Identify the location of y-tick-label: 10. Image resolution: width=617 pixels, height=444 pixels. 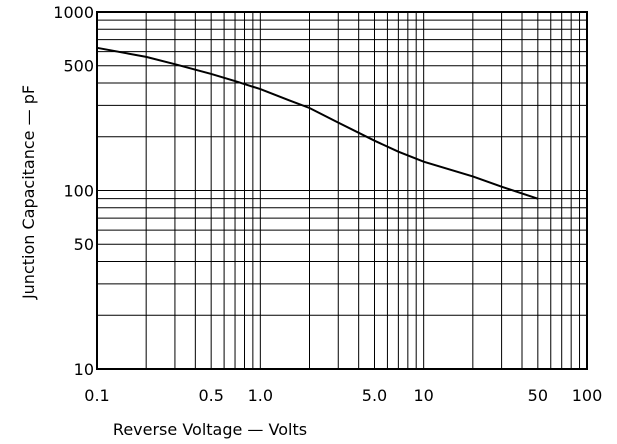
(84, 369).